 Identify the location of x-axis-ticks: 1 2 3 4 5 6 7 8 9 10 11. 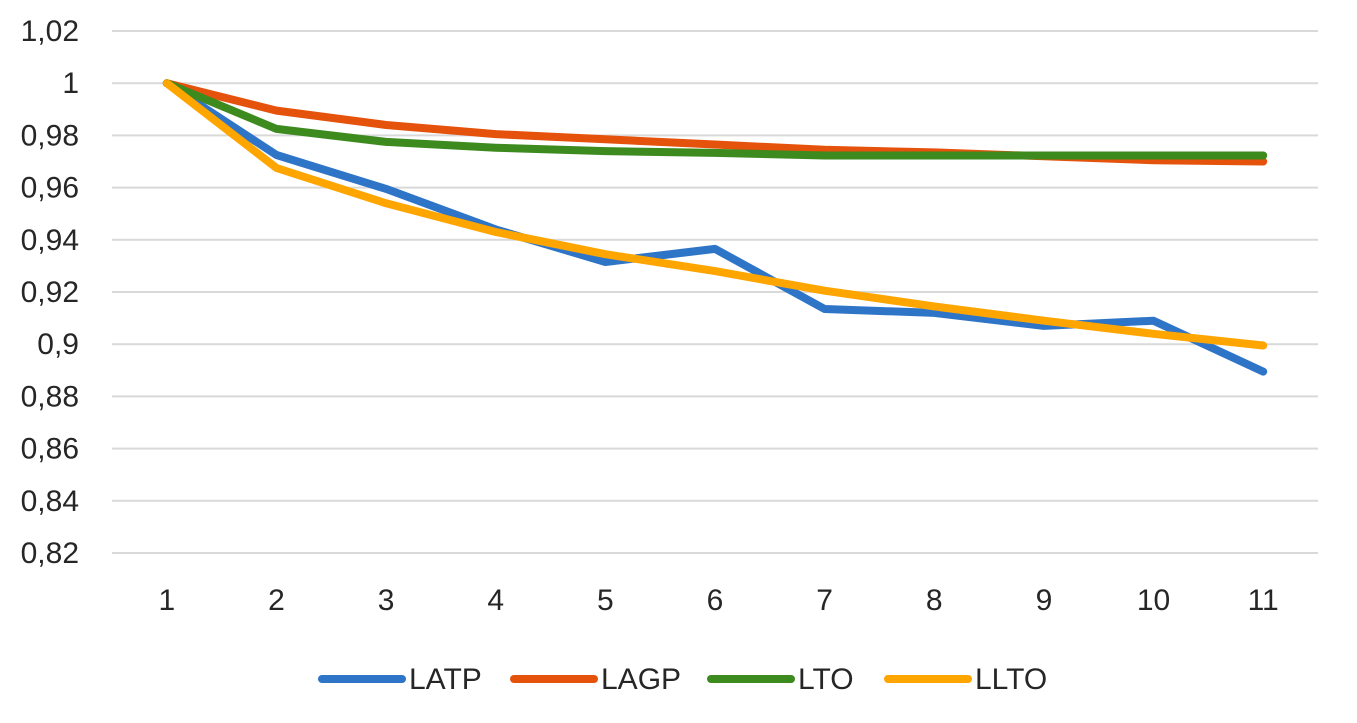
(718, 600).